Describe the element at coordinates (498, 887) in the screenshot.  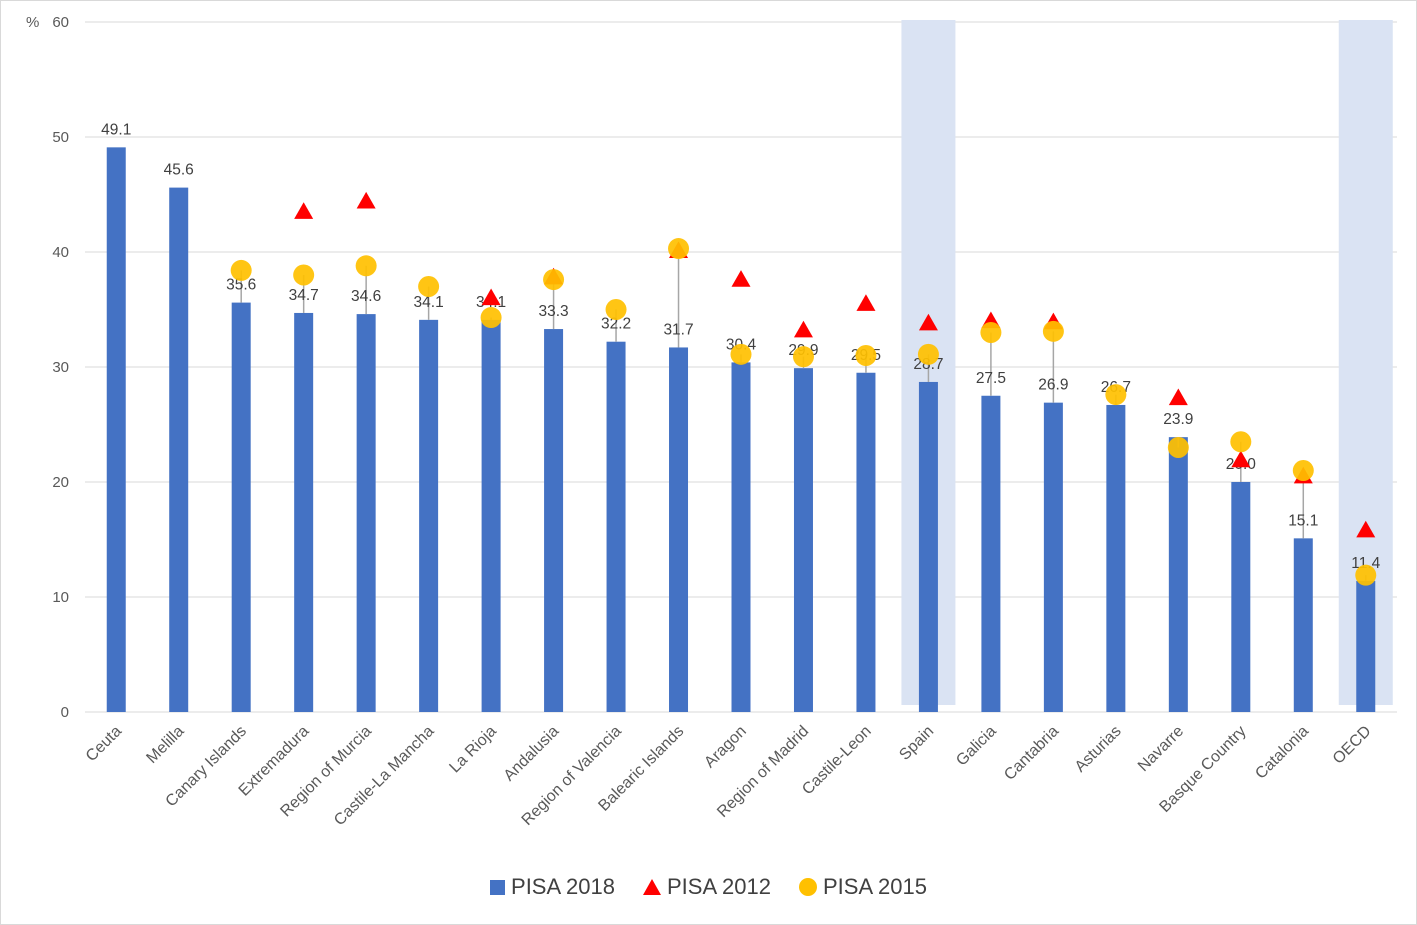
I see `legend-swatch-bar` at that location.